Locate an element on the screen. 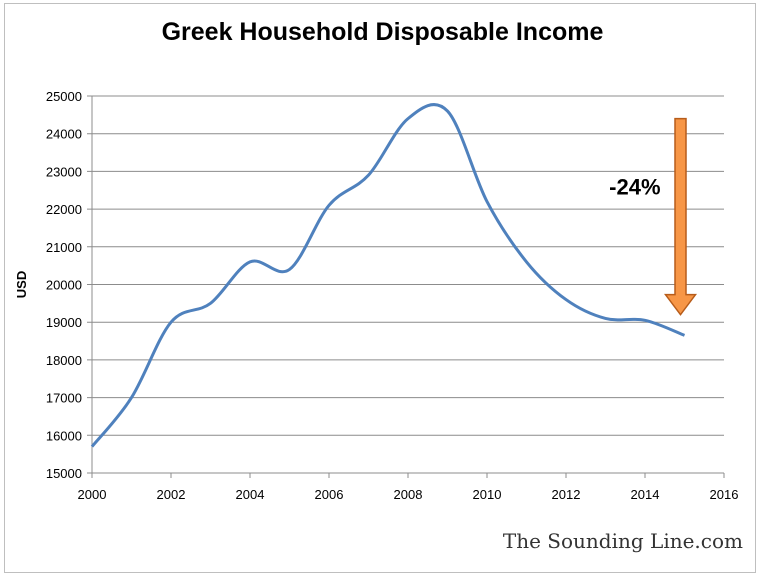  y-tick-label: 22000 is located at coordinates (64, 209).